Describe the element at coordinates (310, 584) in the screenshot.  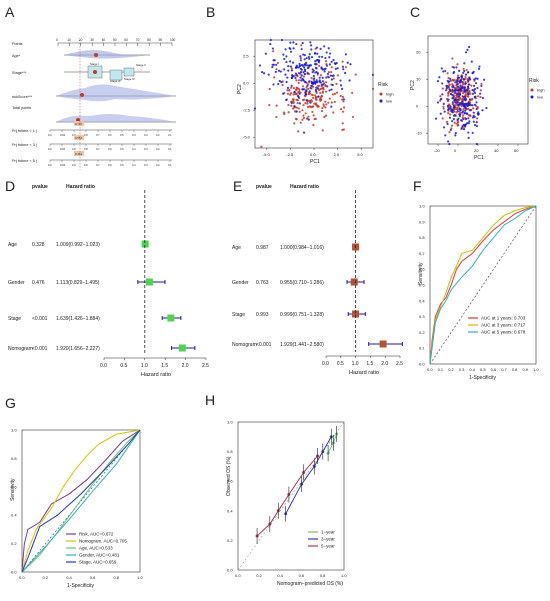
I see `x-axis-label: Nomogram−predicted OS (%)` at that location.